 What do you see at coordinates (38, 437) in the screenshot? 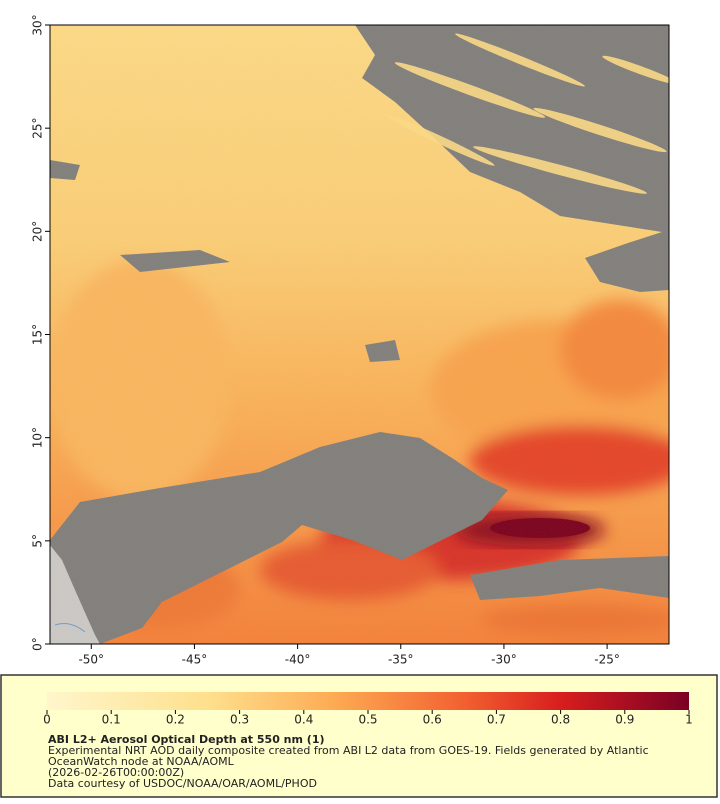
I see `y-tick-label: 10°` at bounding box center [38, 437].